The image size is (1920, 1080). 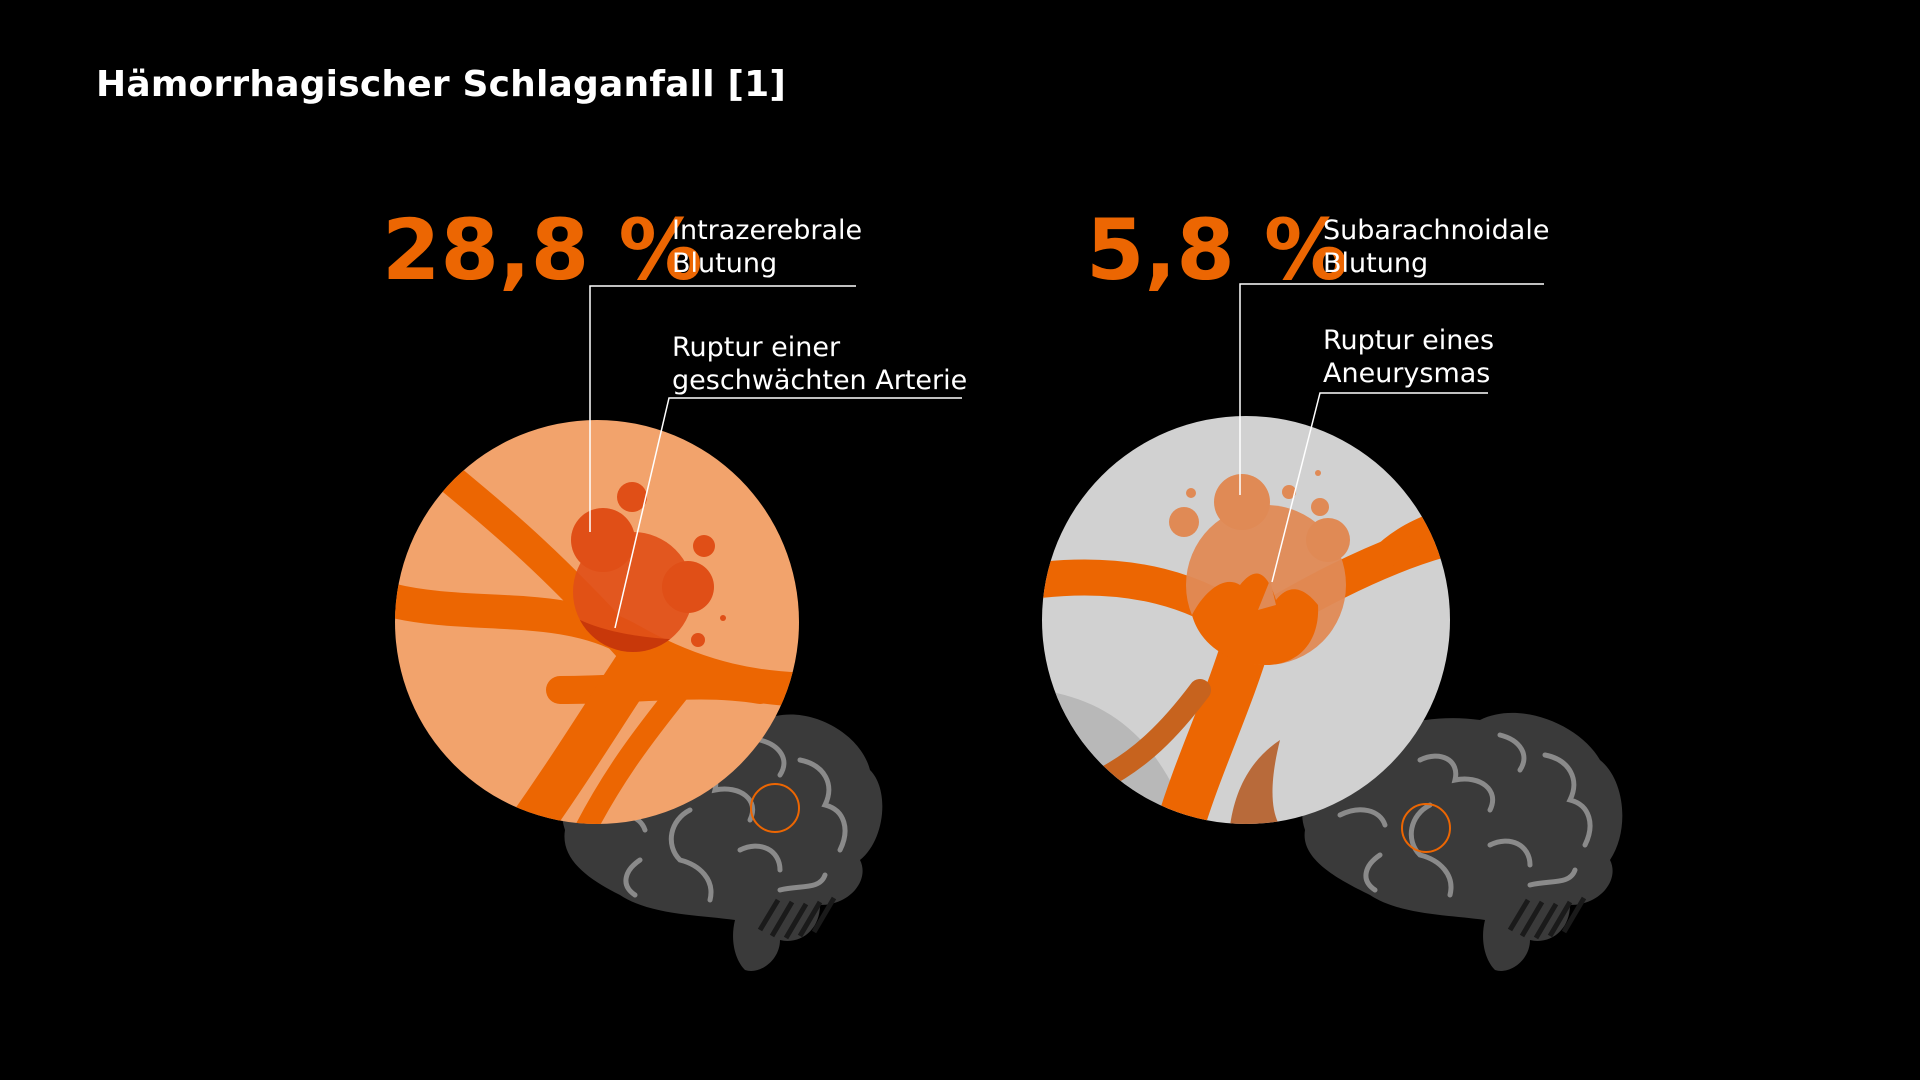 What do you see at coordinates (1409, 340) in the screenshot?
I see `sah-cause-label-line-1: Ruptur eines` at bounding box center [1409, 340].